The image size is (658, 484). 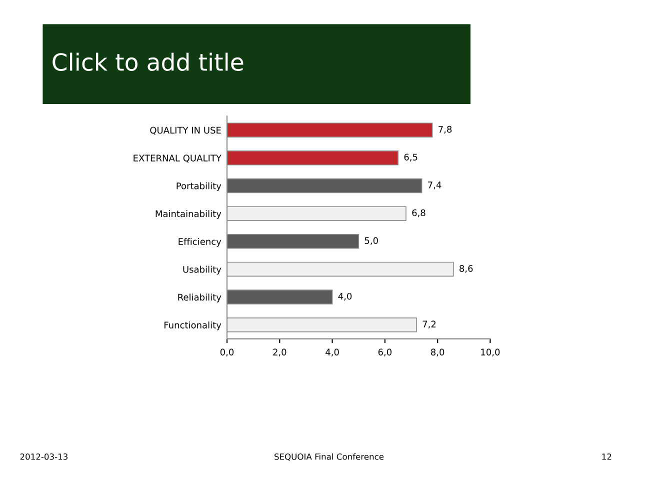 I want to click on x-tick-label: 2,0, so click(x=279, y=352).